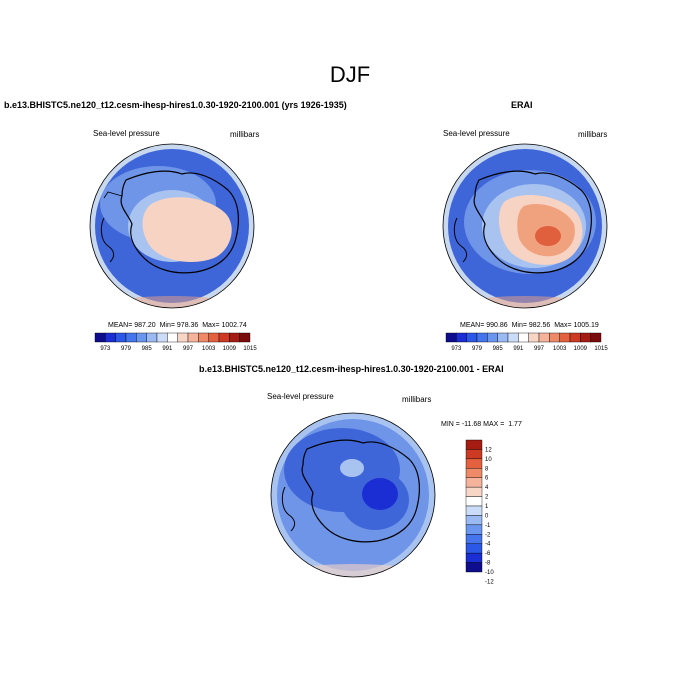  I want to click on colorbar-3-tick-label: 0, so click(487, 516).